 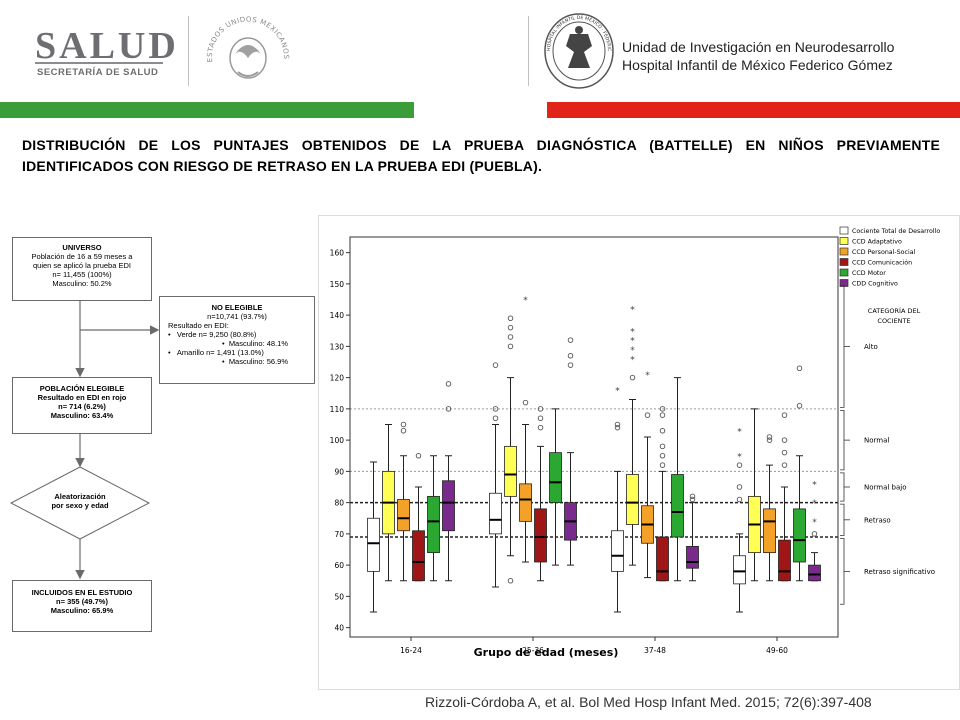 What do you see at coordinates (546, 652) in the screenshot?
I see `x-axis-label: Grupo de edad (meses)` at bounding box center [546, 652].